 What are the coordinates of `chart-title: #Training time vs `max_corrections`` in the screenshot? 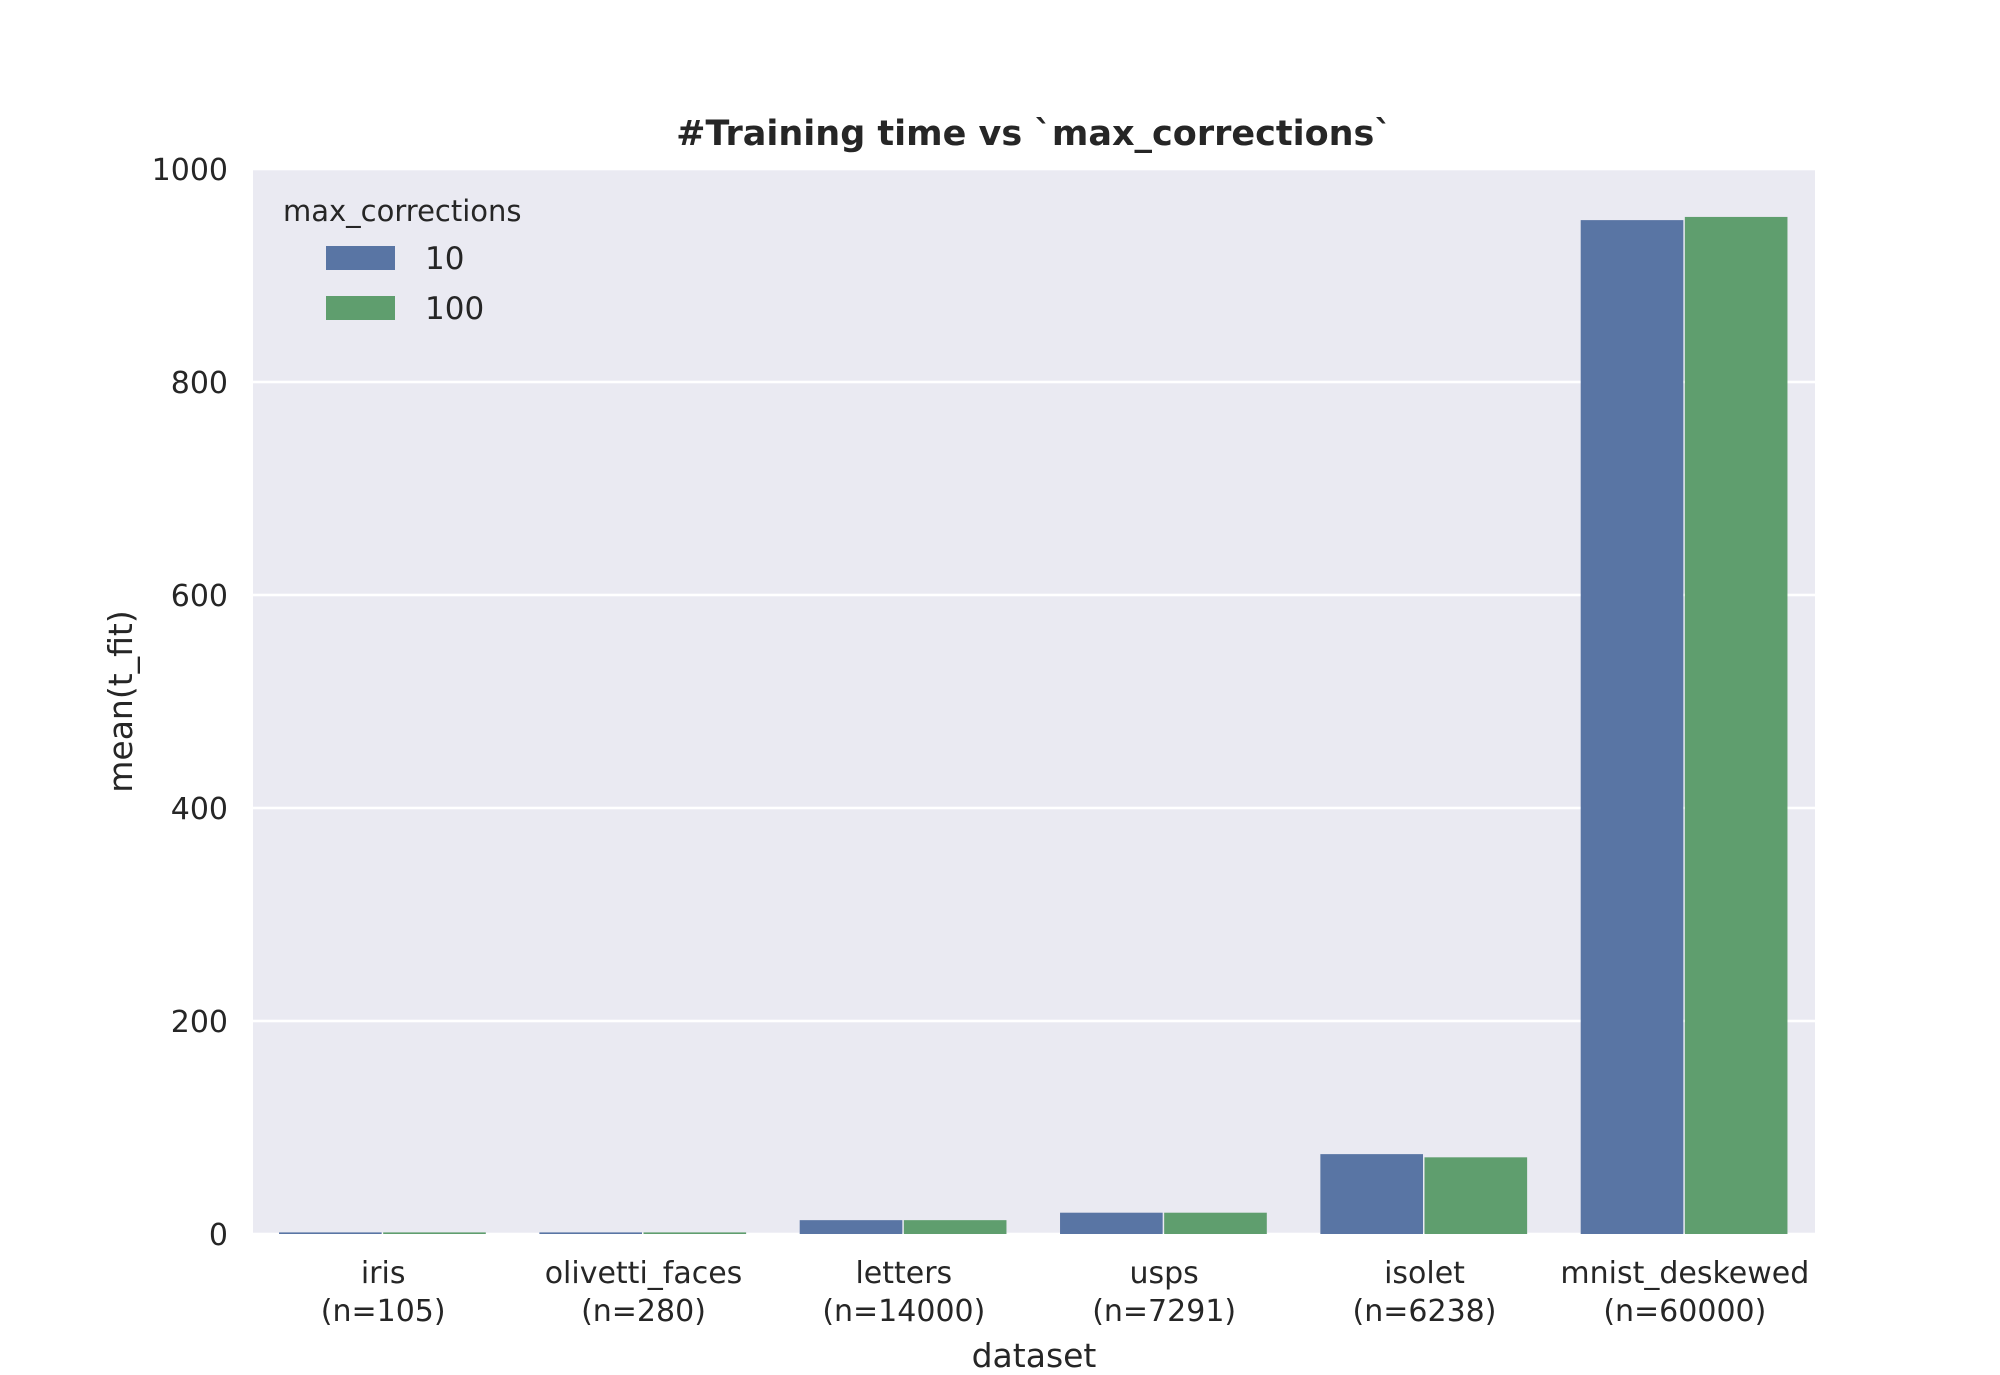 It's located at (1034, 134).